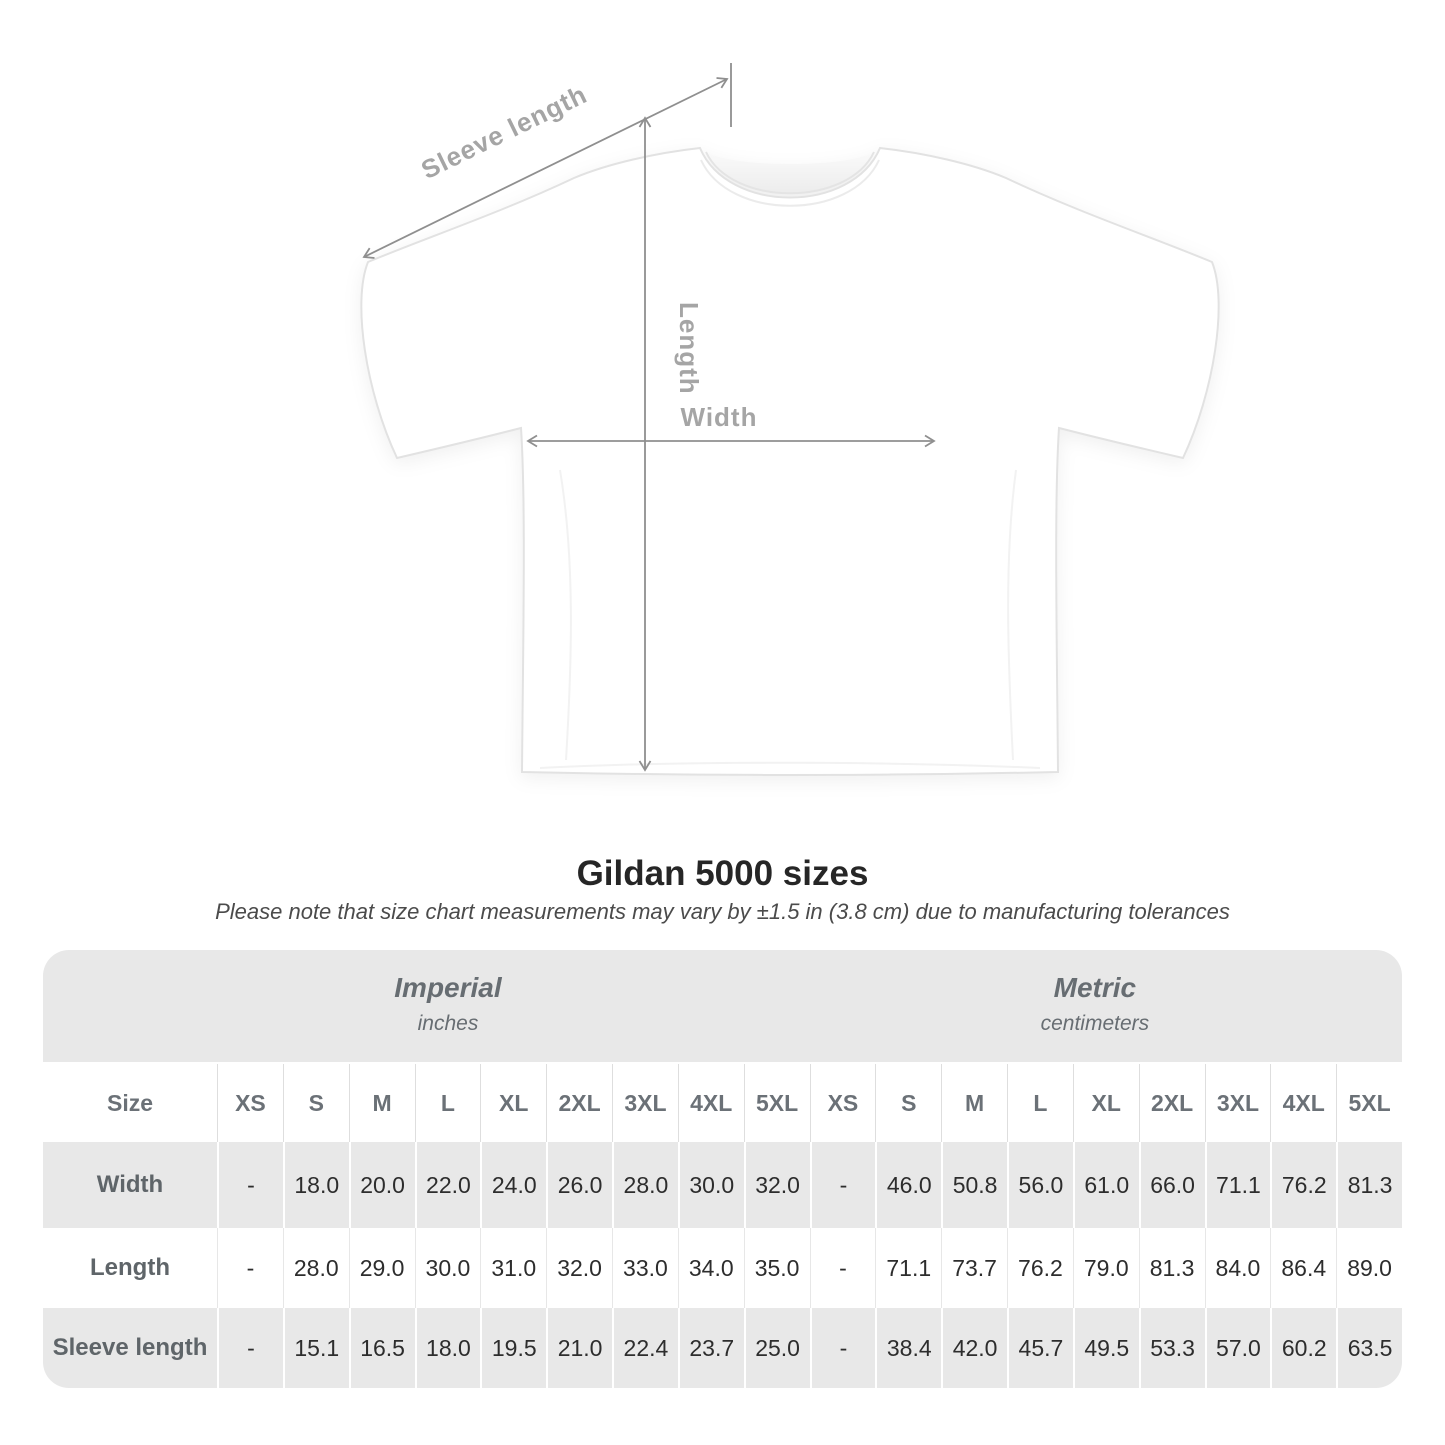  I want to click on length-cell: 32.0, so click(579, 1268).